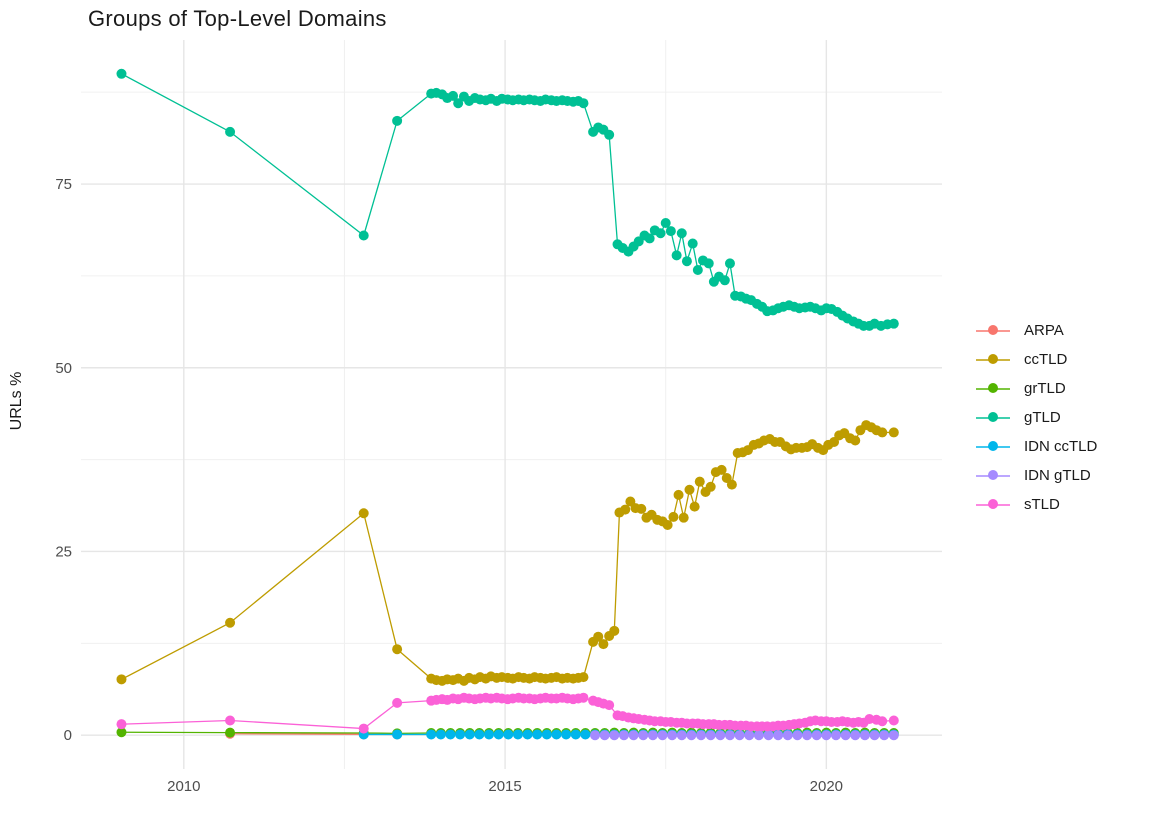 Image resolution: width=1164 pixels, height=827 pixels. Describe the element at coordinates (1045, 388) in the screenshot. I see `legend-label: grTLD` at that location.